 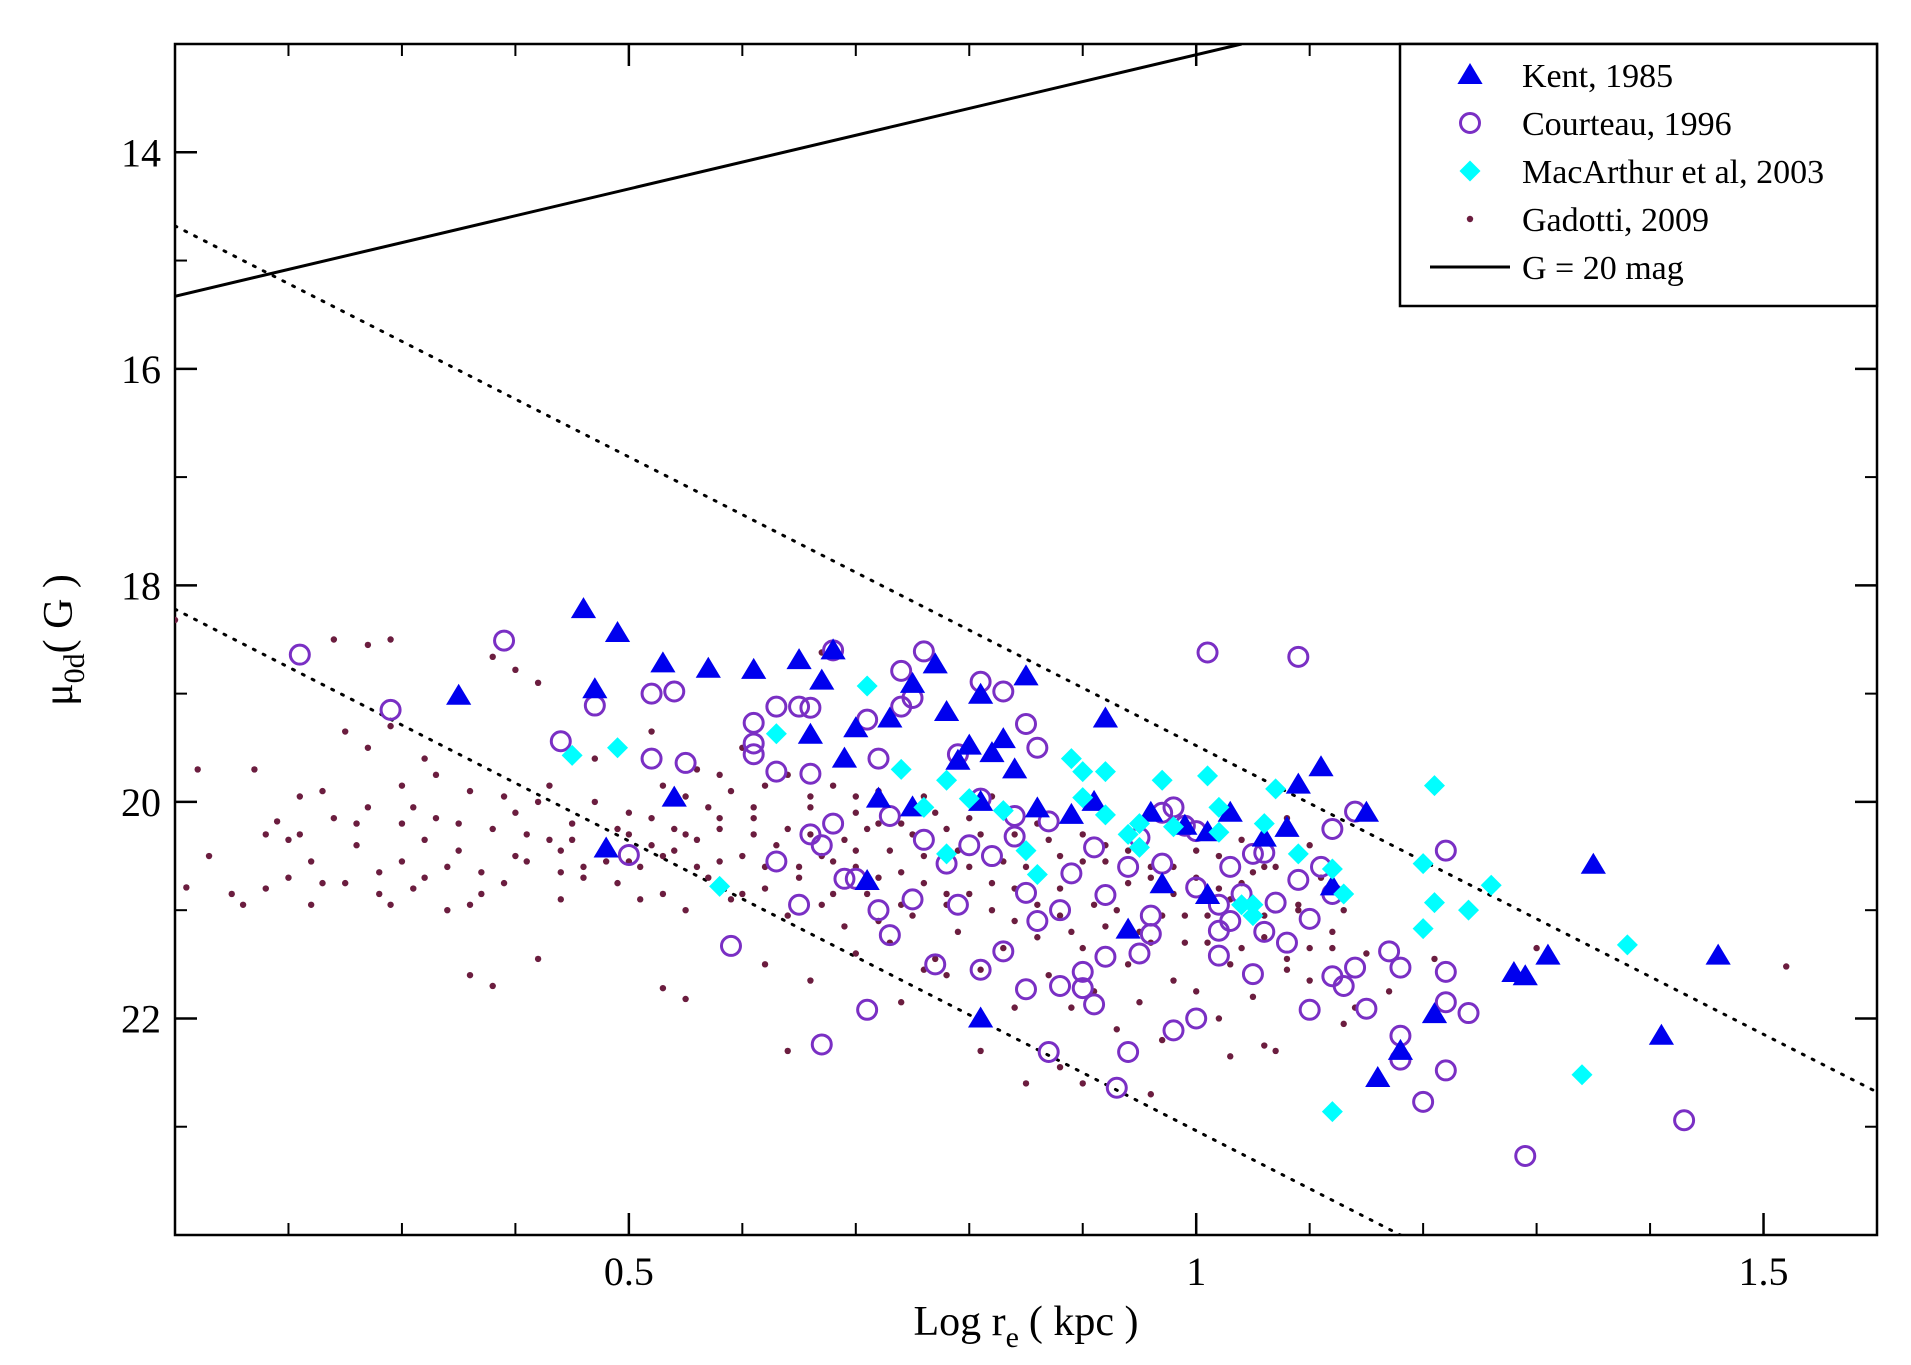 What do you see at coordinates (1196, 1271) in the screenshot?
I see `x-tick-label: 1` at bounding box center [1196, 1271].